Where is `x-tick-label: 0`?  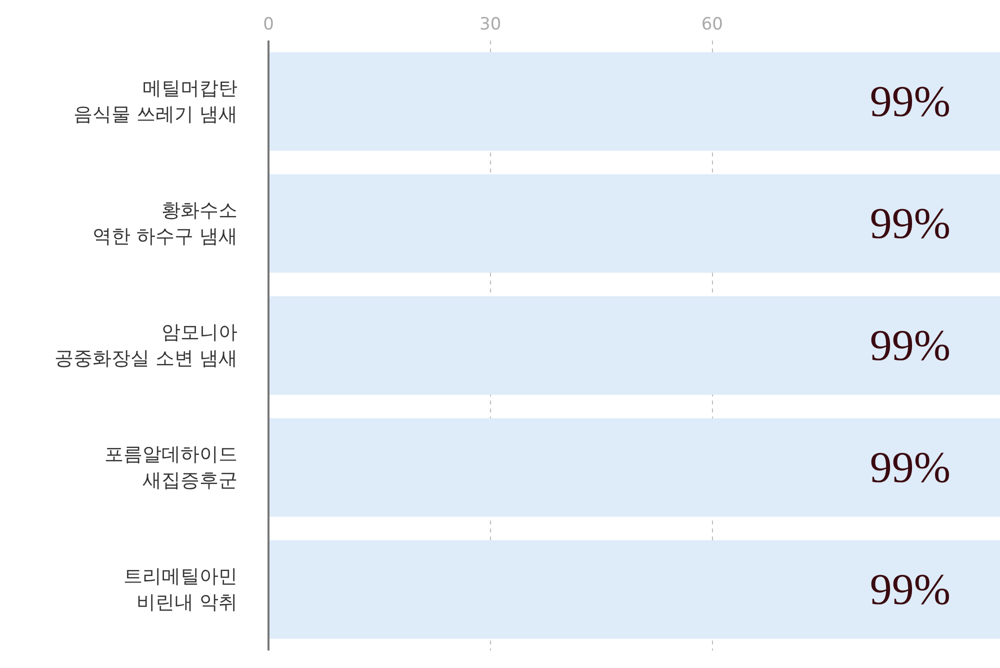
x-tick-label: 0 is located at coordinates (268, 24).